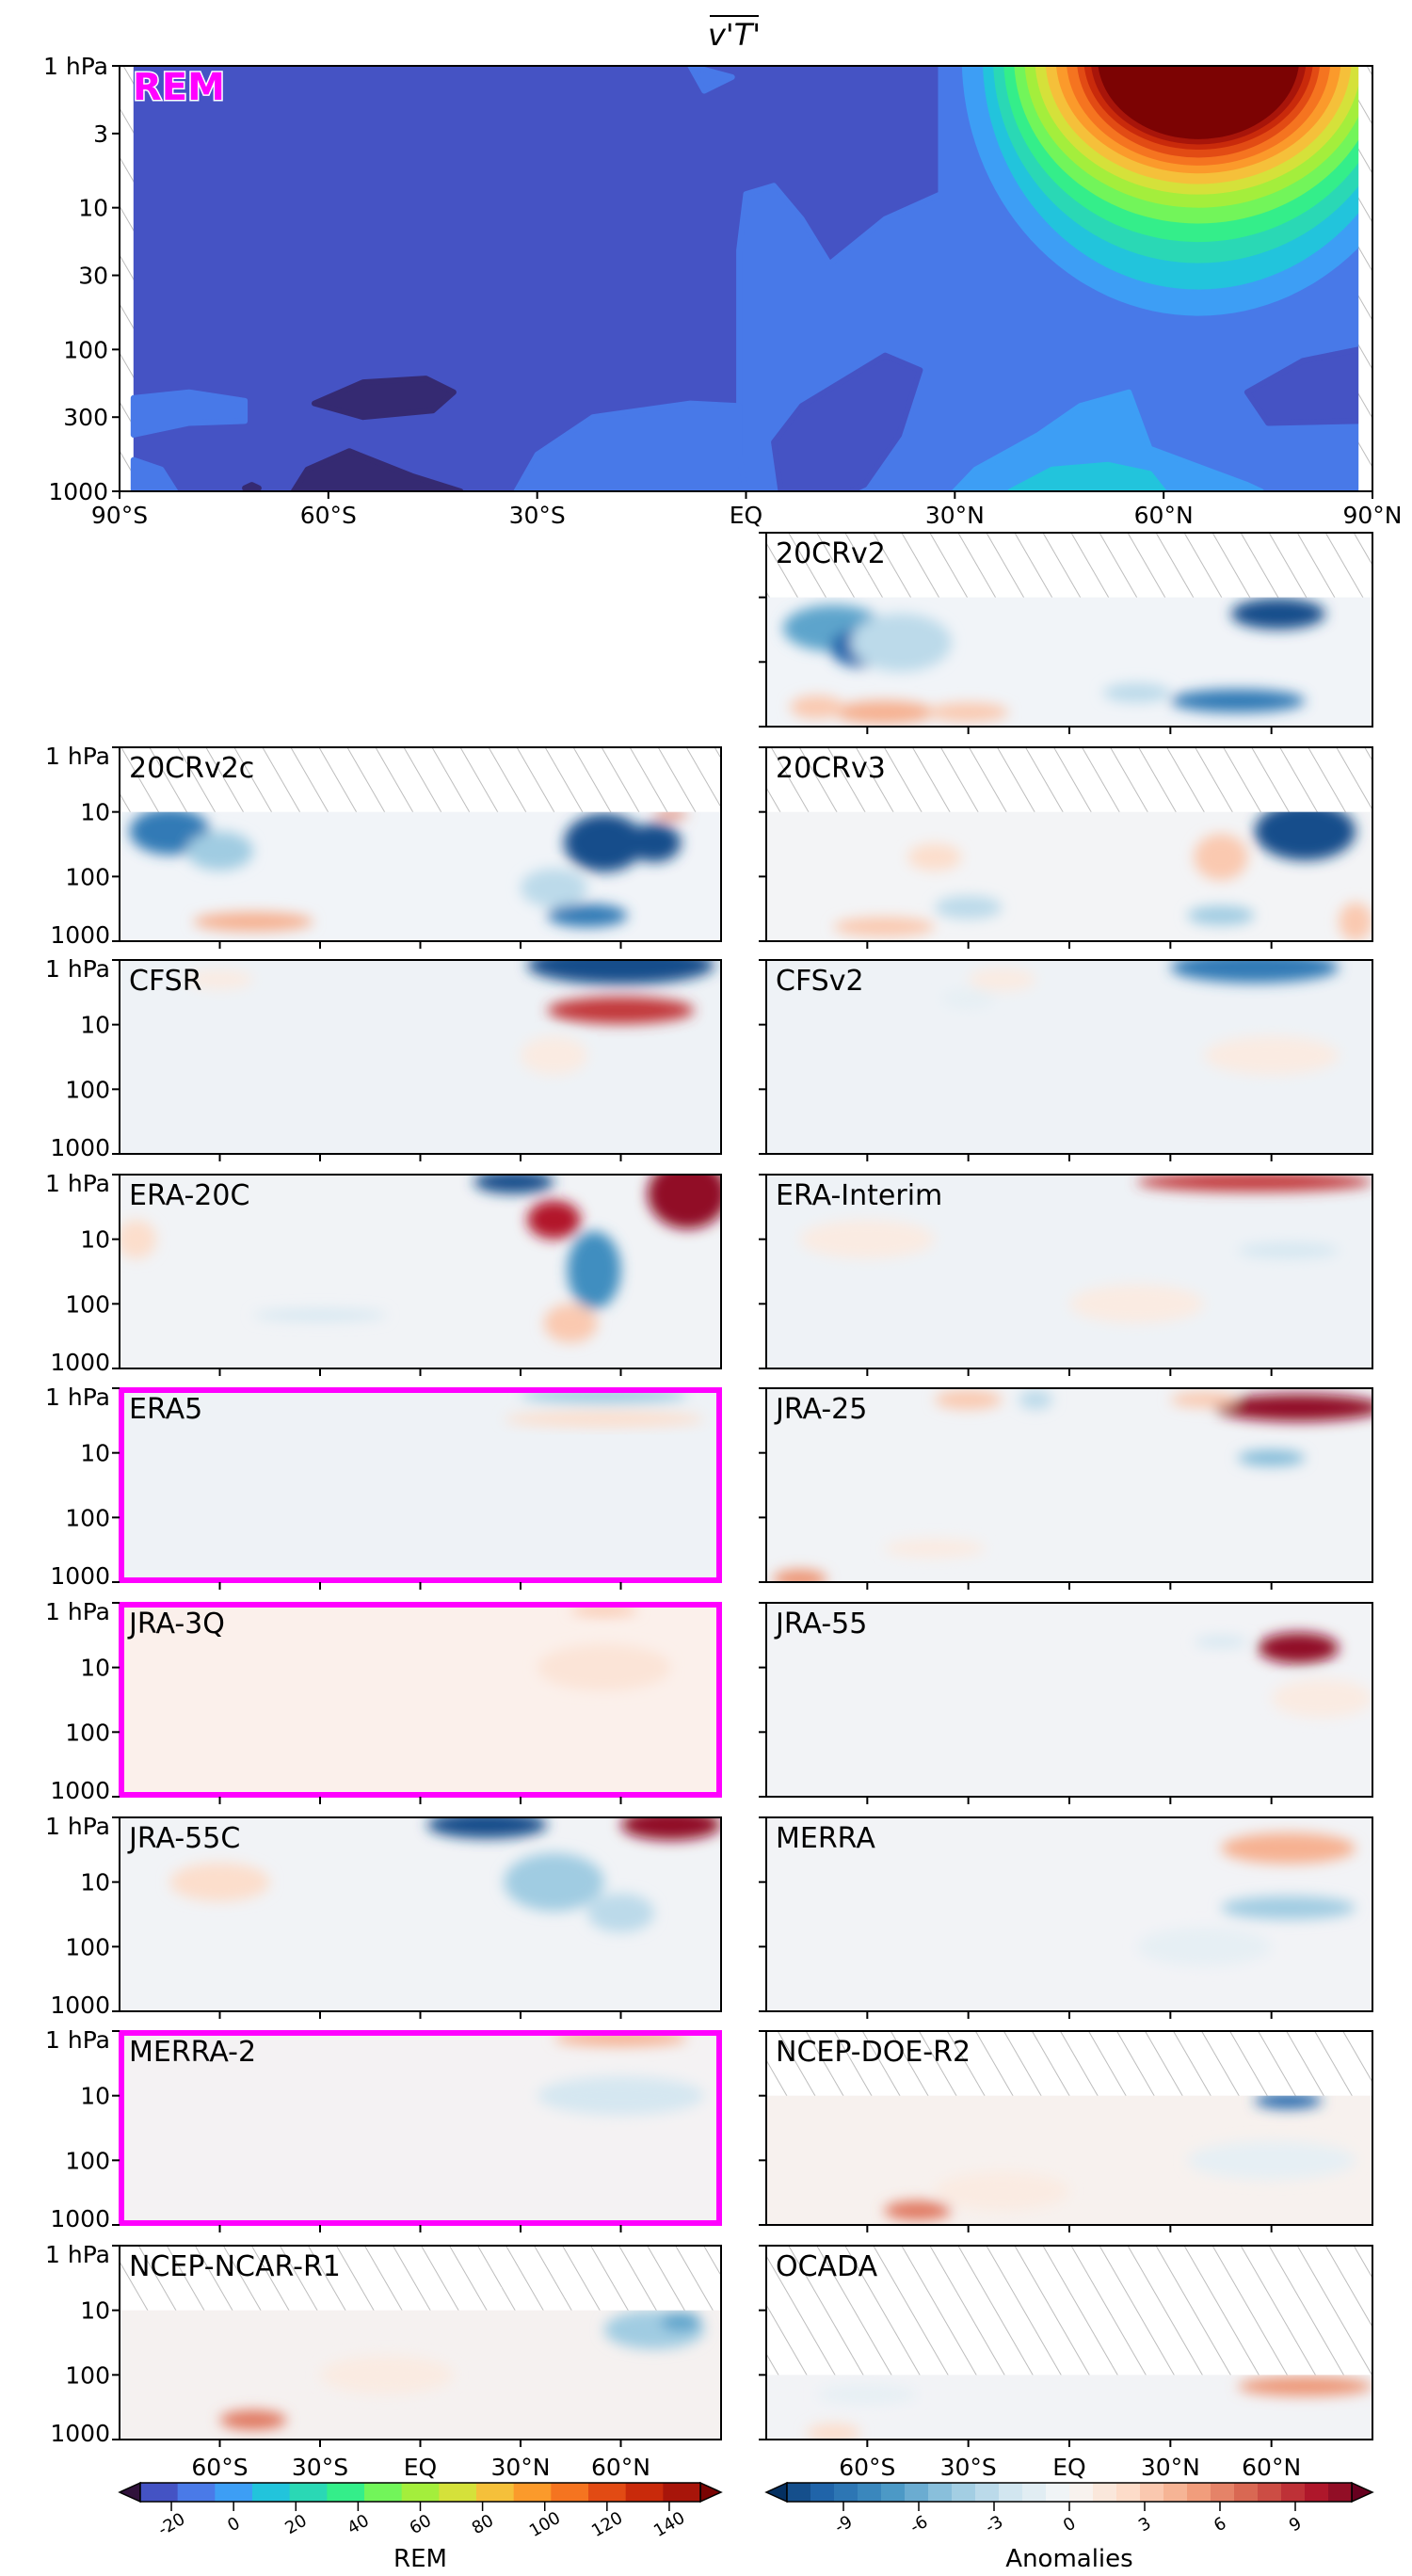 This screenshot has width=1412, height=2576. What do you see at coordinates (296, 2525) in the screenshot?
I see `colorbar-tick-label: 20` at bounding box center [296, 2525].